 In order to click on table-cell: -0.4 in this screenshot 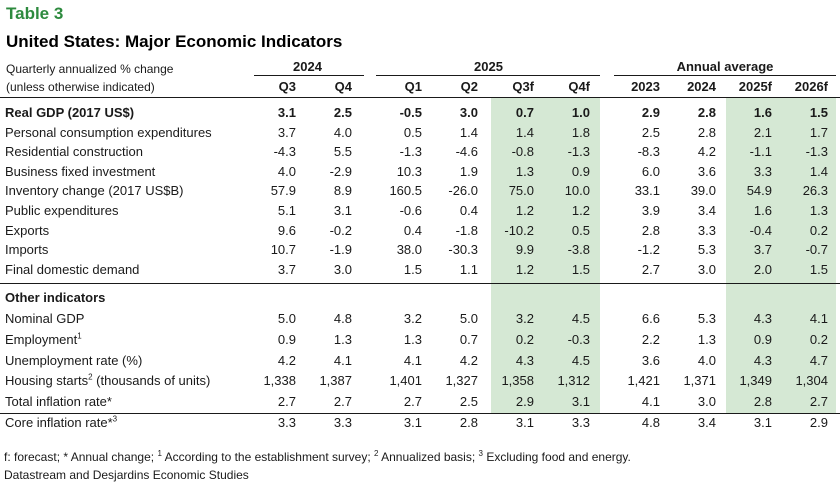, I will do `click(760, 230)`.